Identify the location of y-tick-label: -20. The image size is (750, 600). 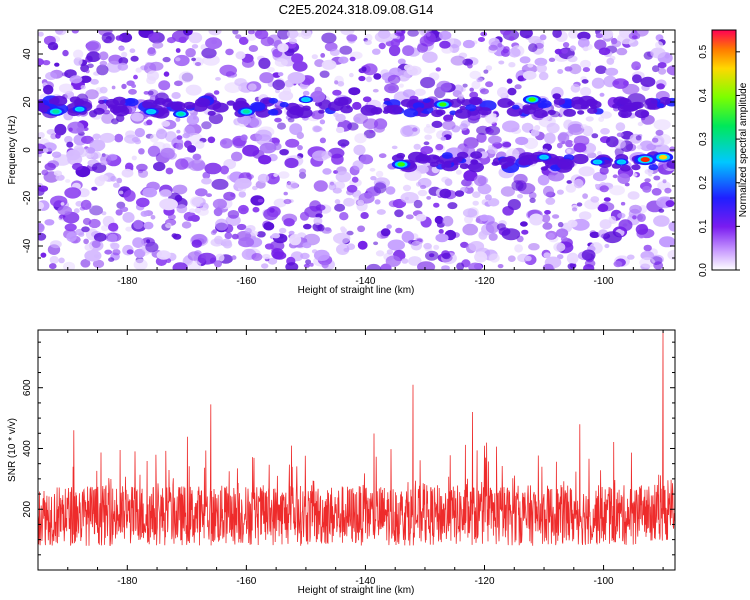
(27, 197).